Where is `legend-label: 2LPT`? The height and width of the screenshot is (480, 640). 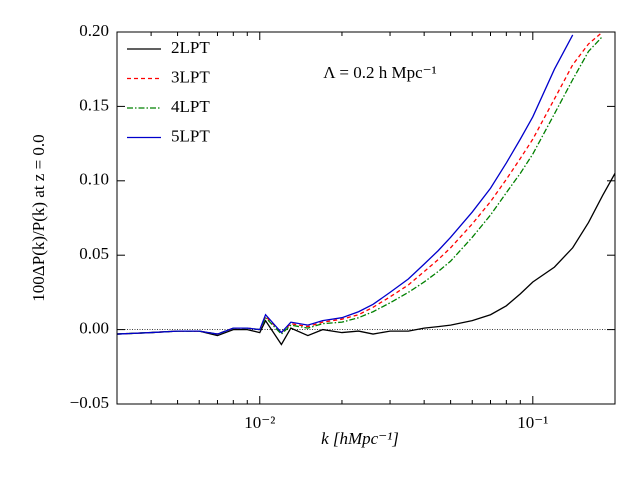
legend-label: 2LPT is located at coordinates (190, 47).